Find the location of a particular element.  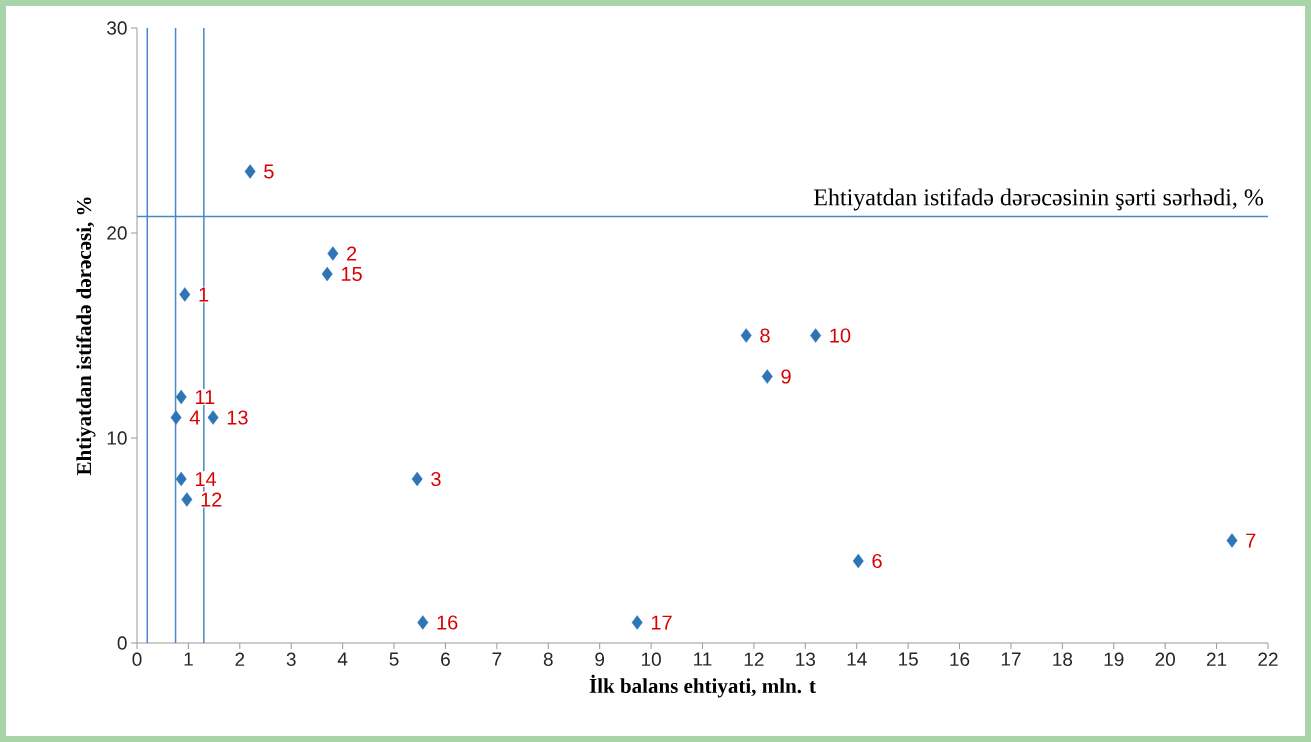

x-tick-label: 20 is located at coordinates (1165, 659).